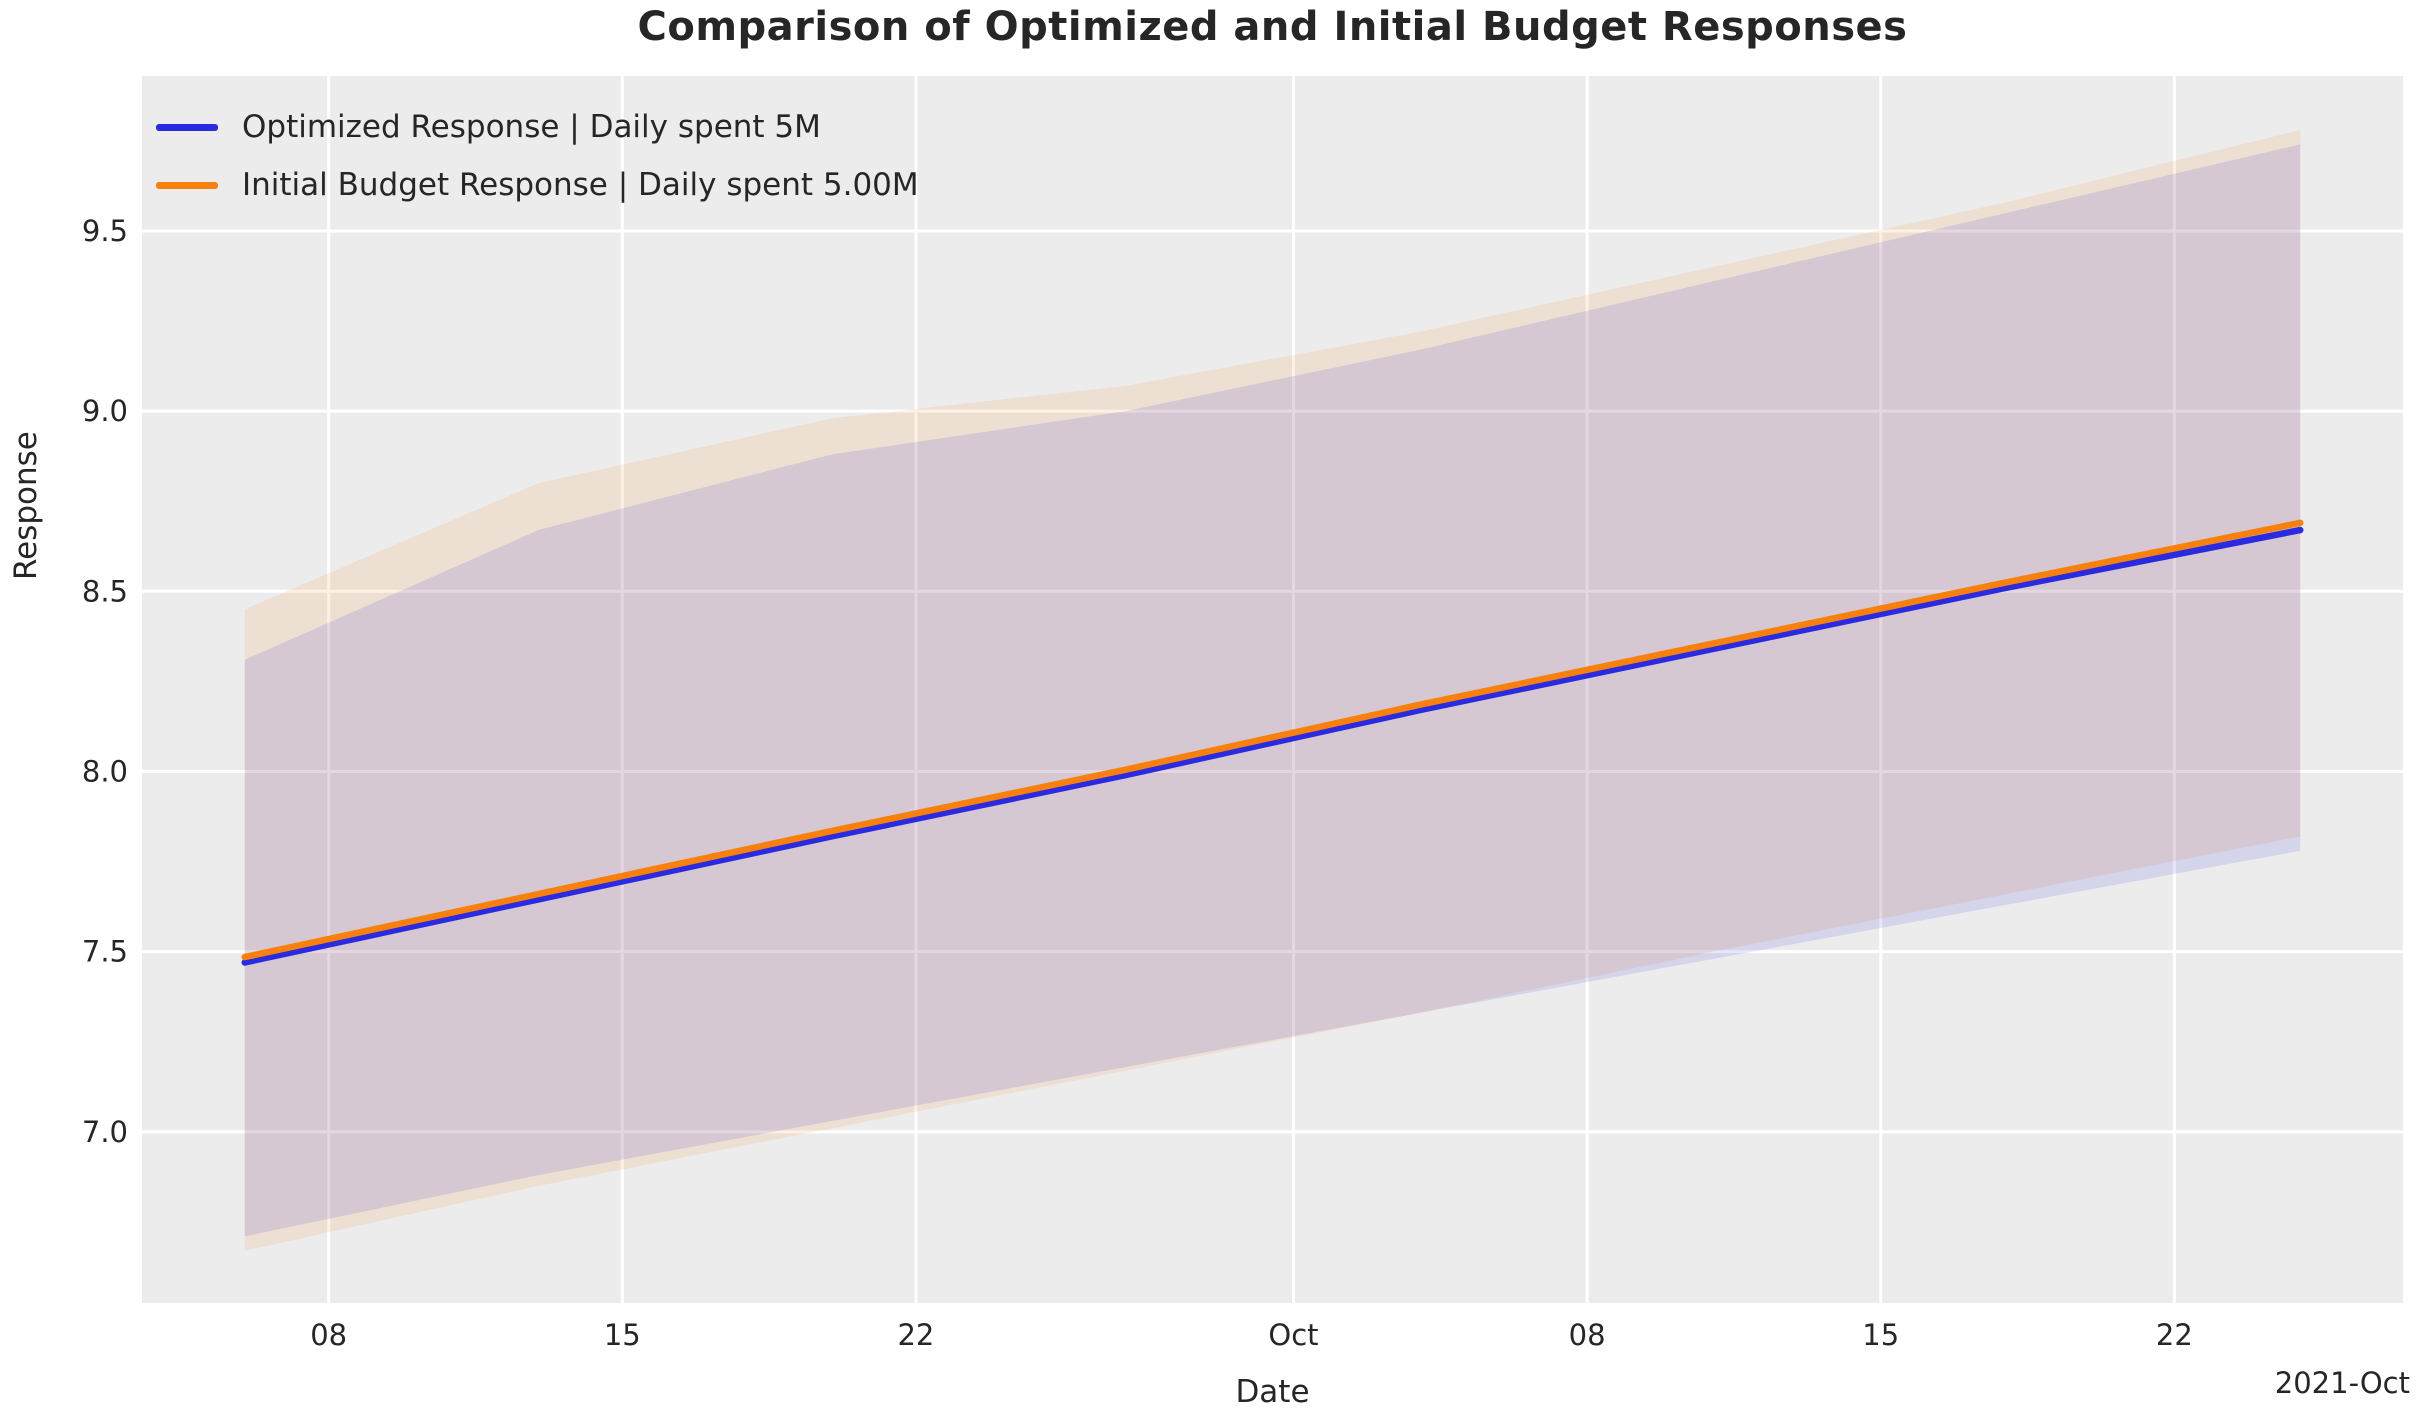  Describe the element at coordinates (105, 771) in the screenshot. I see `y-tick-label: 8.0` at that location.